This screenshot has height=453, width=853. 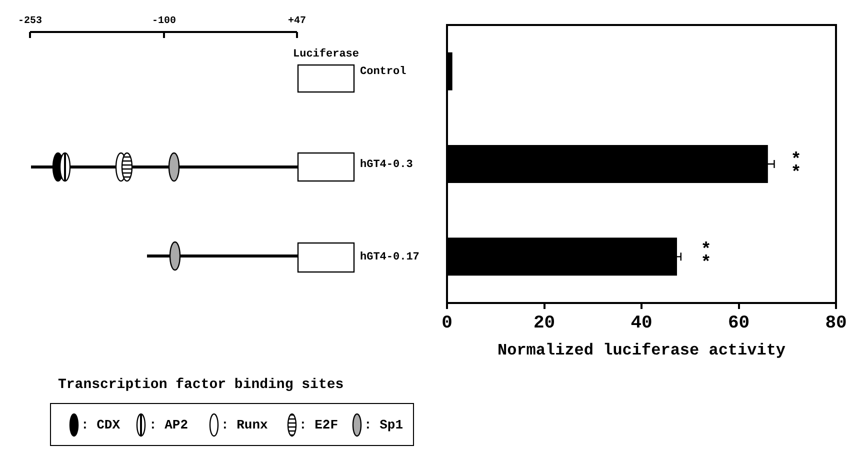 I want to click on text: Transcription factor binding sites, so click(x=201, y=385).